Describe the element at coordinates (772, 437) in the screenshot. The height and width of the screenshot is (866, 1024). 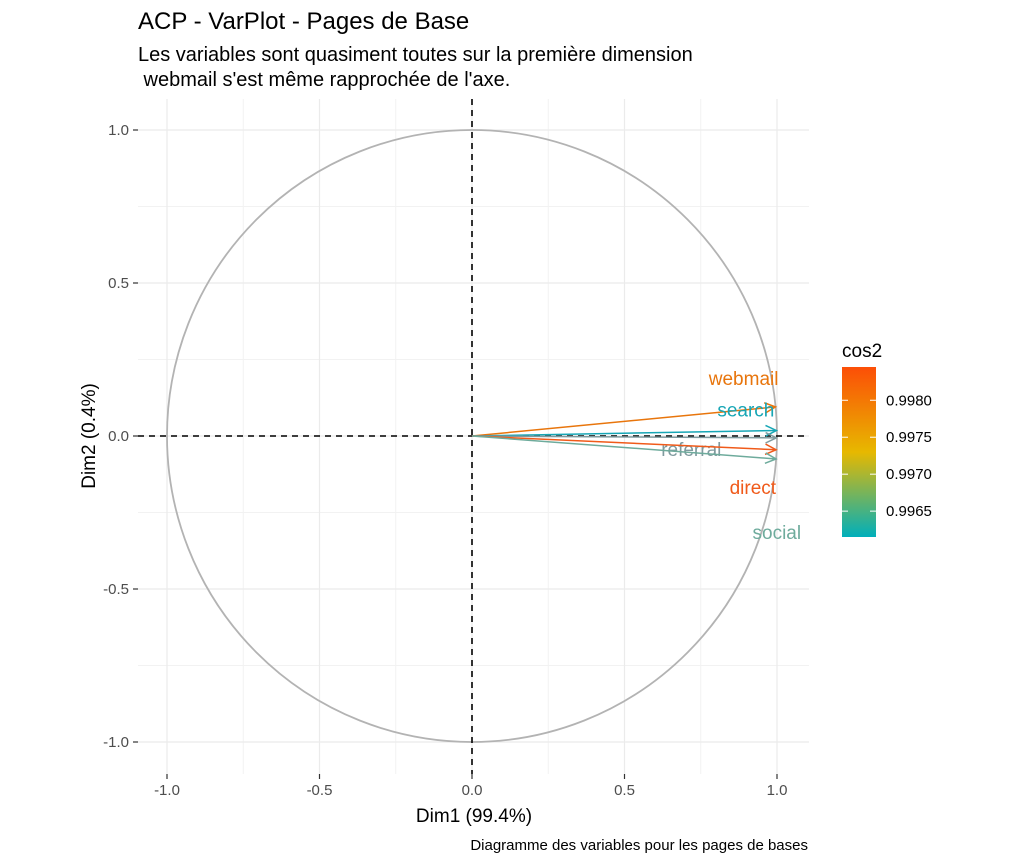
I see `arrowhead-referral` at that location.